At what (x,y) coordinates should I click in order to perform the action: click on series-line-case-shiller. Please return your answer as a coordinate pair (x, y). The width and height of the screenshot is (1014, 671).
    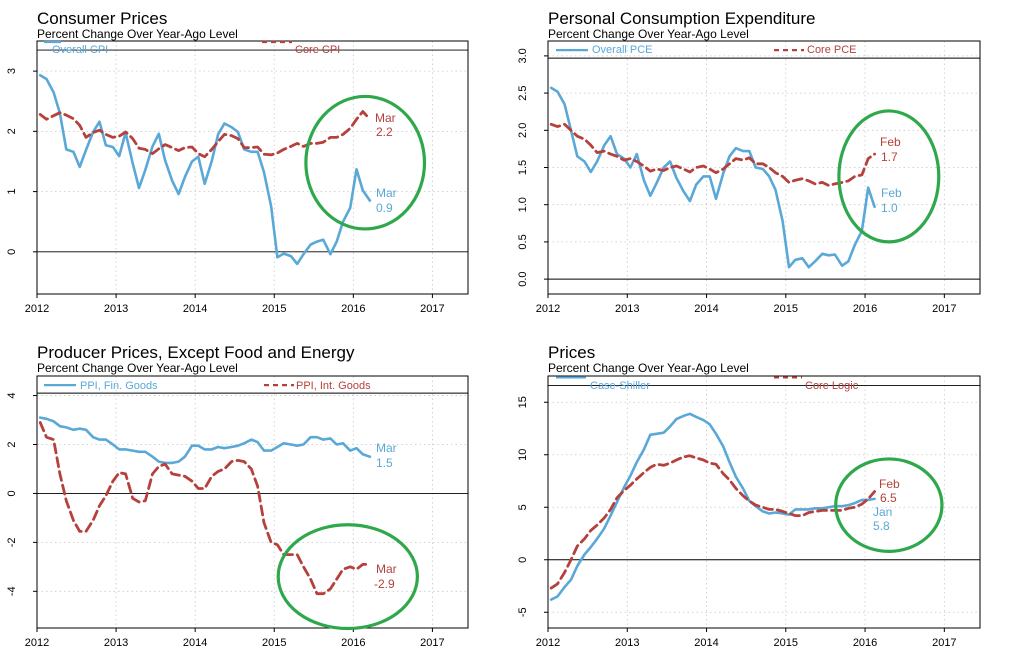
    Looking at the image, I should click on (712, 506).